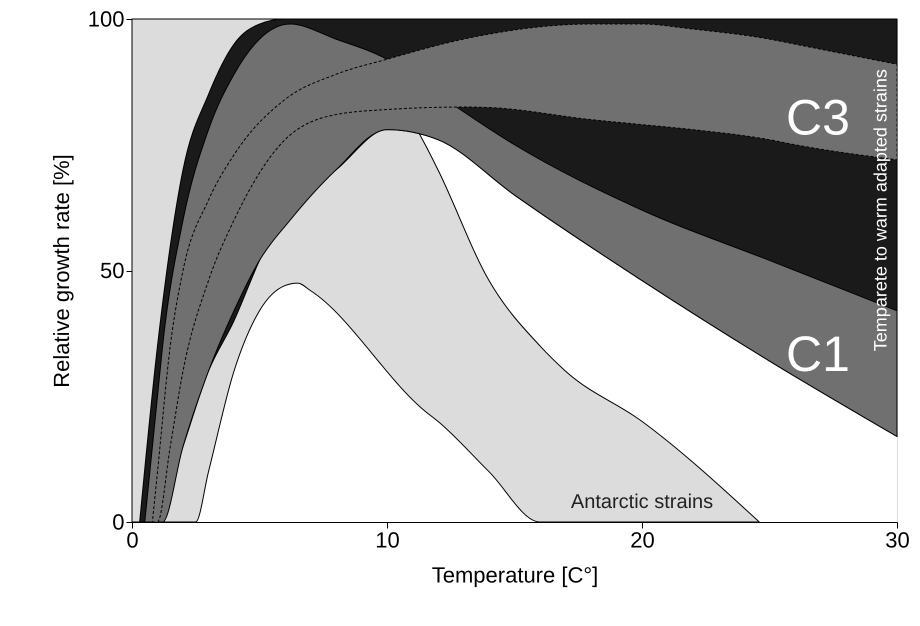 The image size is (920, 626). Describe the element at coordinates (387, 540) in the screenshot. I see `x-tick-label: 10` at that location.